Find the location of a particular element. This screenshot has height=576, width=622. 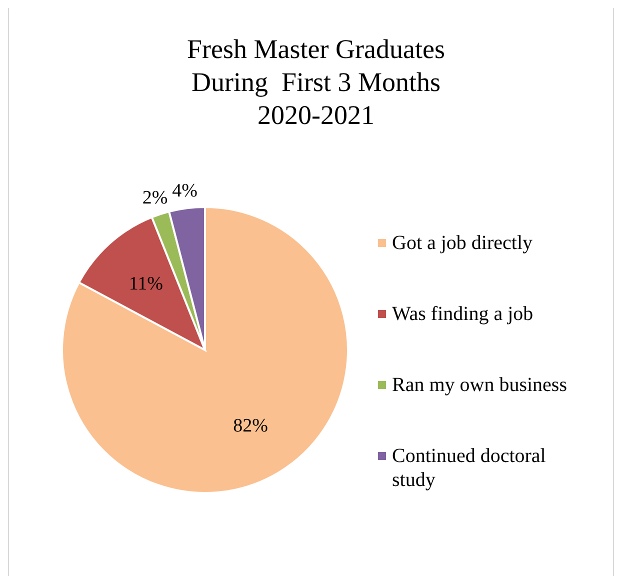

data-label: 2% is located at coordinates (155, 197).